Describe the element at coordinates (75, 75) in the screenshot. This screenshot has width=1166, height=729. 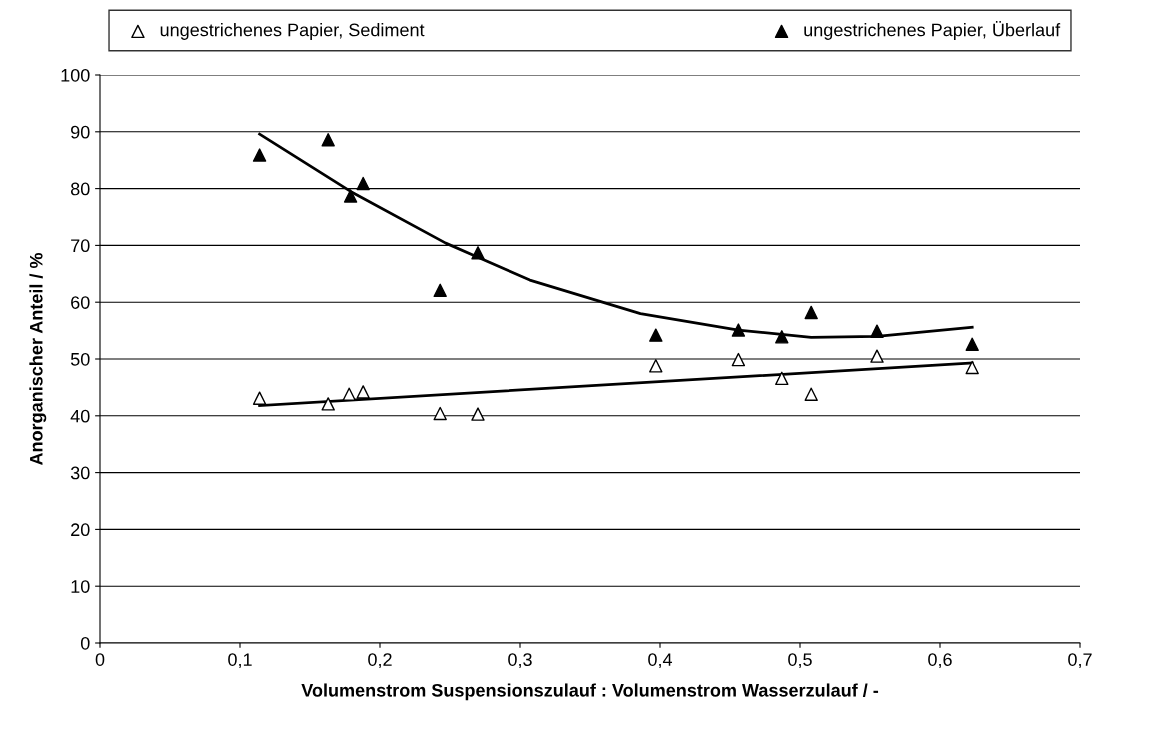
I see `y-tick-label: 100` at that location.